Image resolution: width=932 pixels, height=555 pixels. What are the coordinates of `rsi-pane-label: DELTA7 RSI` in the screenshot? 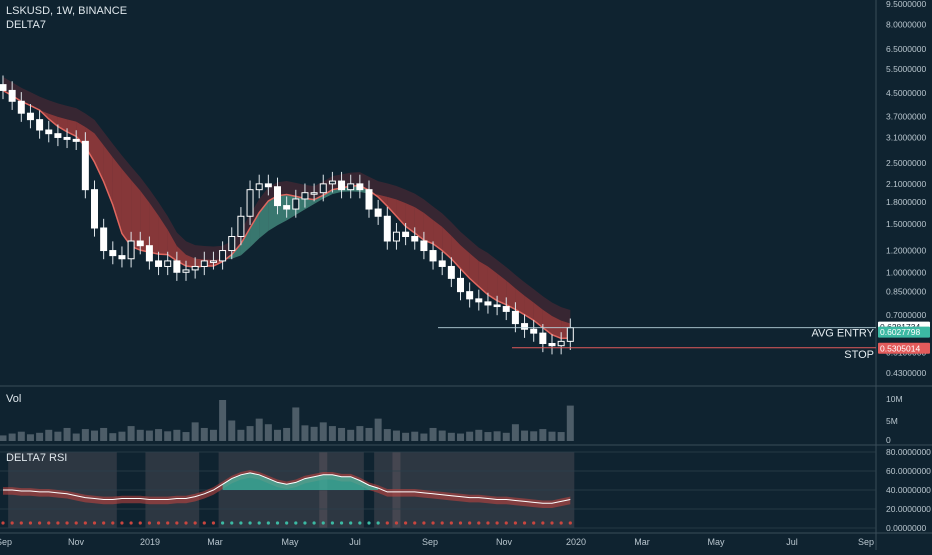 It's located at (37, 458).